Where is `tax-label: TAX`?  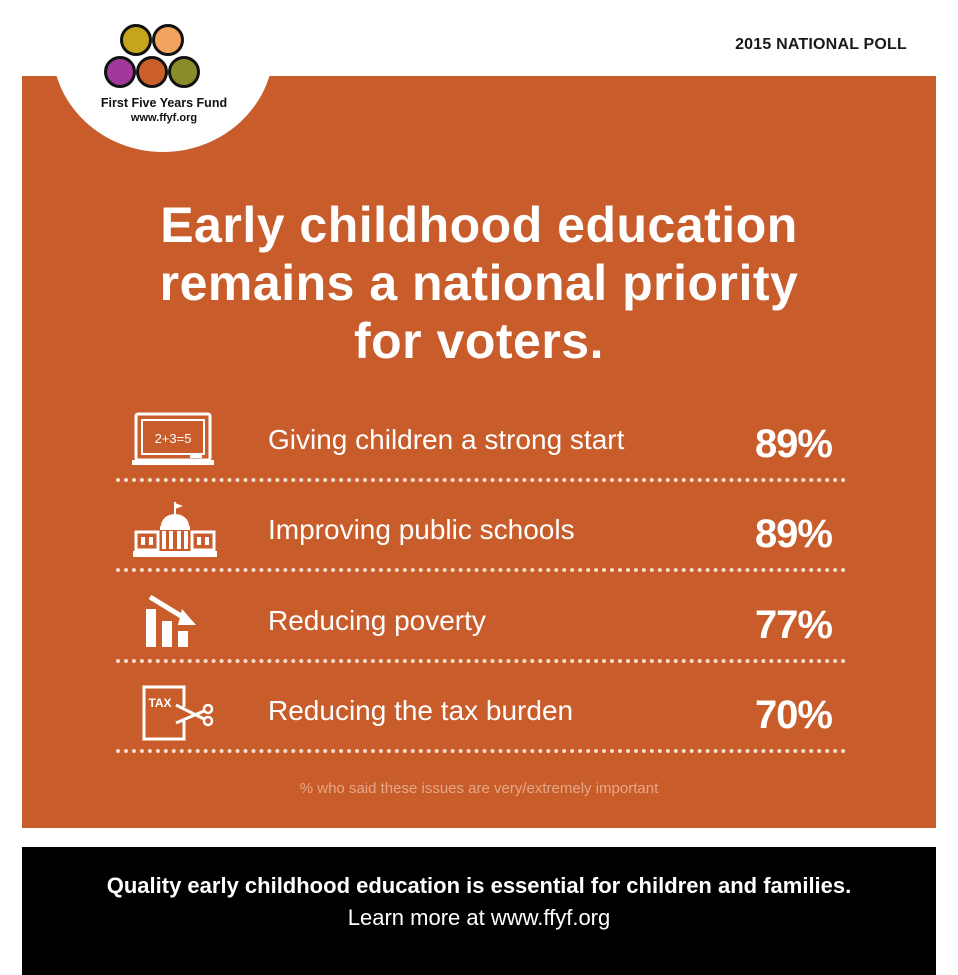
tax-label: TAX is located at coordinates (159, 703).